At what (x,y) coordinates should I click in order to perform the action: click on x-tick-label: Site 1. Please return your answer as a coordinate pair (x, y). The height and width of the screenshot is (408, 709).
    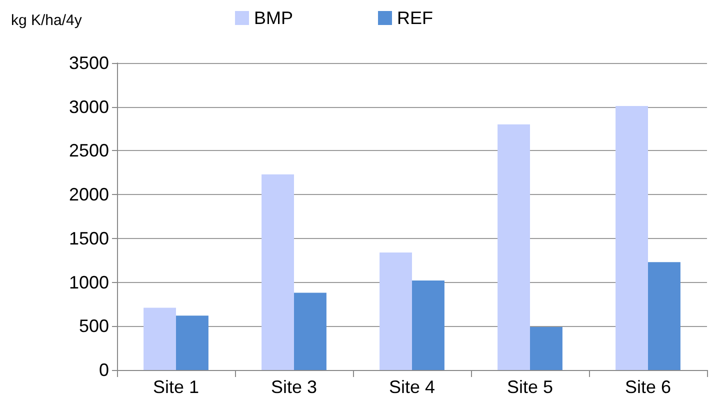
    Looking at the image, I should click on (176, 387).